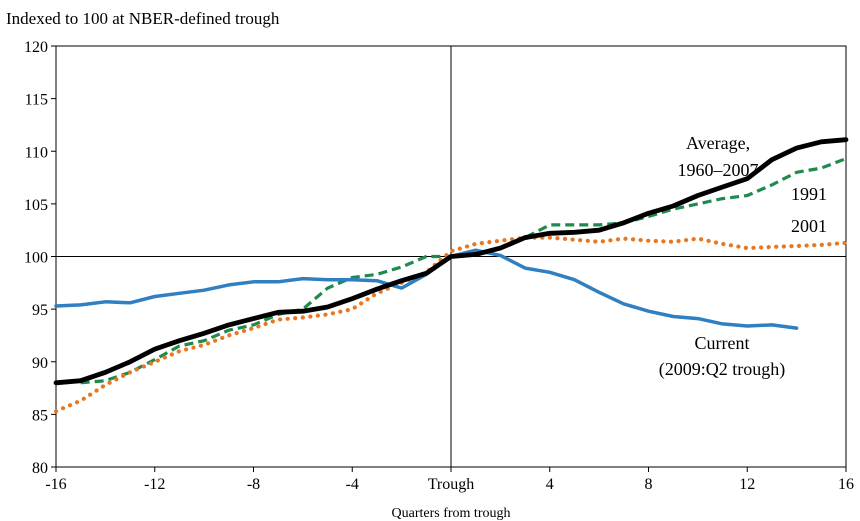 Image resolution: width=860 pixels, height=521 pixels. What do you see at coordinates (36, 47) in the screenshot?
I see `y-tick-label: 120` at bounding box center [36, 47].